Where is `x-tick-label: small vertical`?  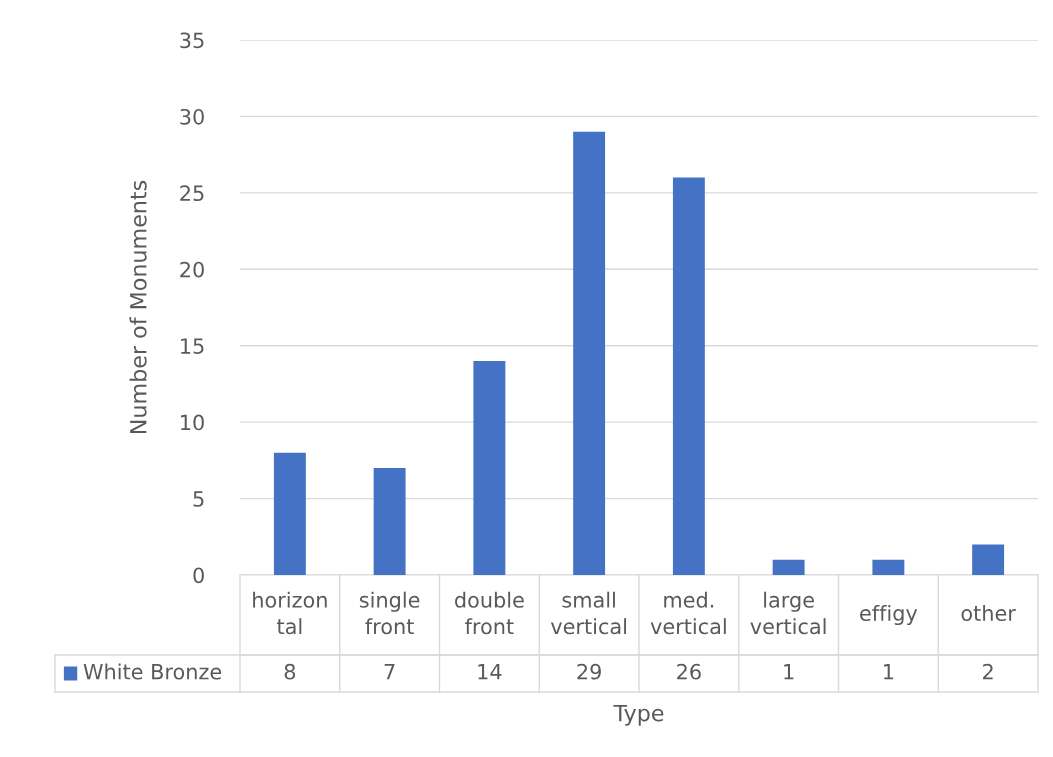
x-tick-label: small vertical is located at coordinates (588, 613).